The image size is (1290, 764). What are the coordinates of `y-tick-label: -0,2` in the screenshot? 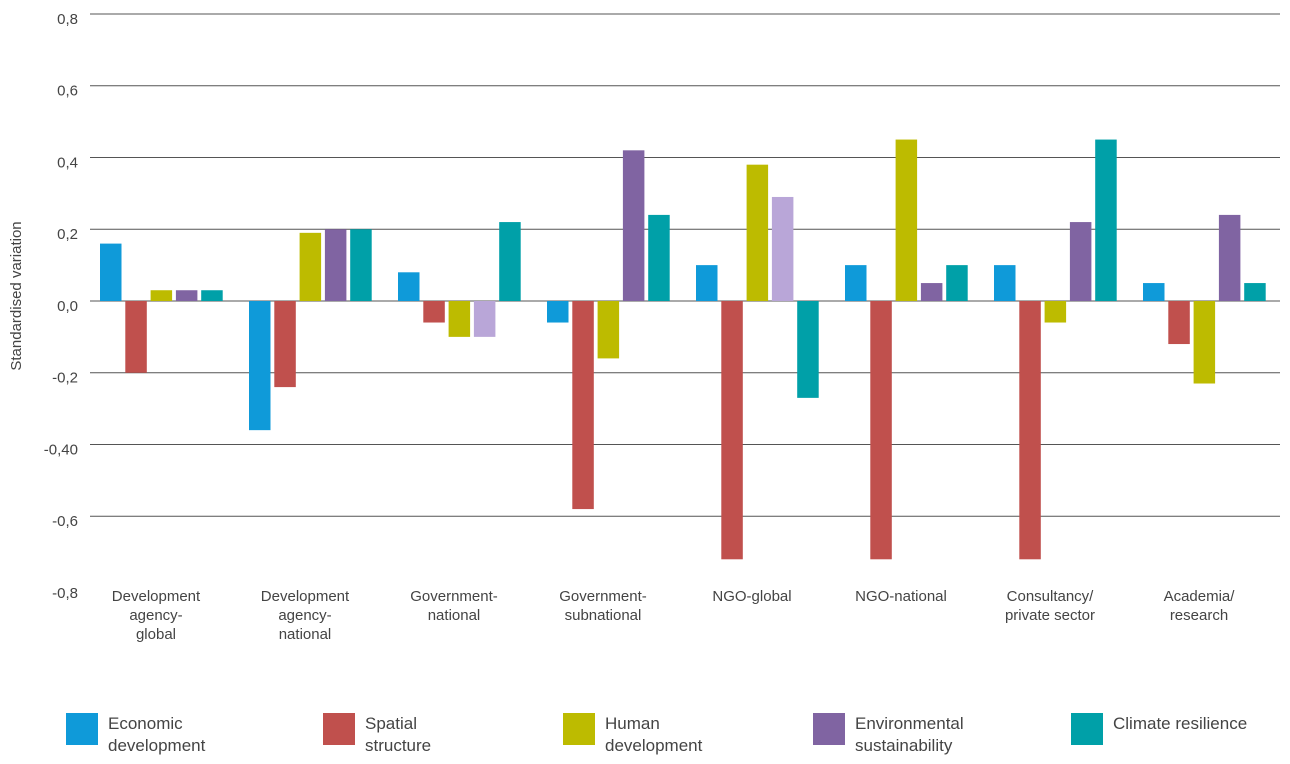 It's located at (65, 378).